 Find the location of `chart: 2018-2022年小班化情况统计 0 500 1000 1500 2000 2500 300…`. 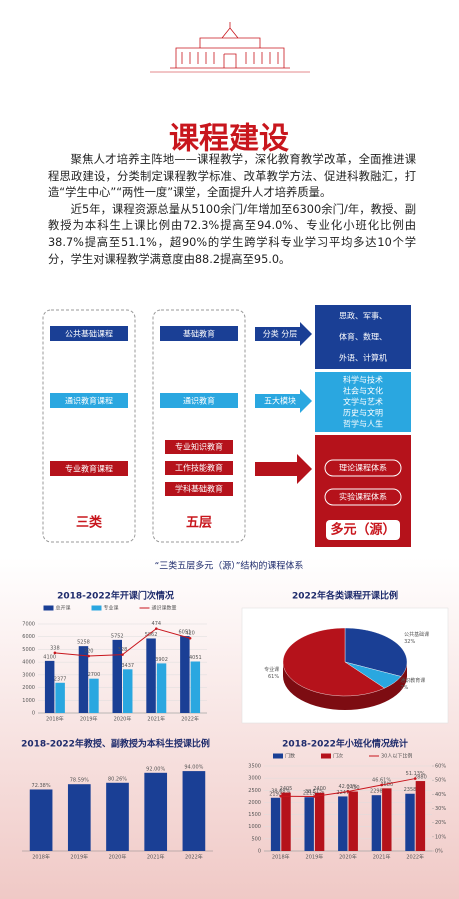

chart: 2018-2022年小班化情况统计 0 500 1000 1500 2000 2500 300… is located at coordinates (347, 799).